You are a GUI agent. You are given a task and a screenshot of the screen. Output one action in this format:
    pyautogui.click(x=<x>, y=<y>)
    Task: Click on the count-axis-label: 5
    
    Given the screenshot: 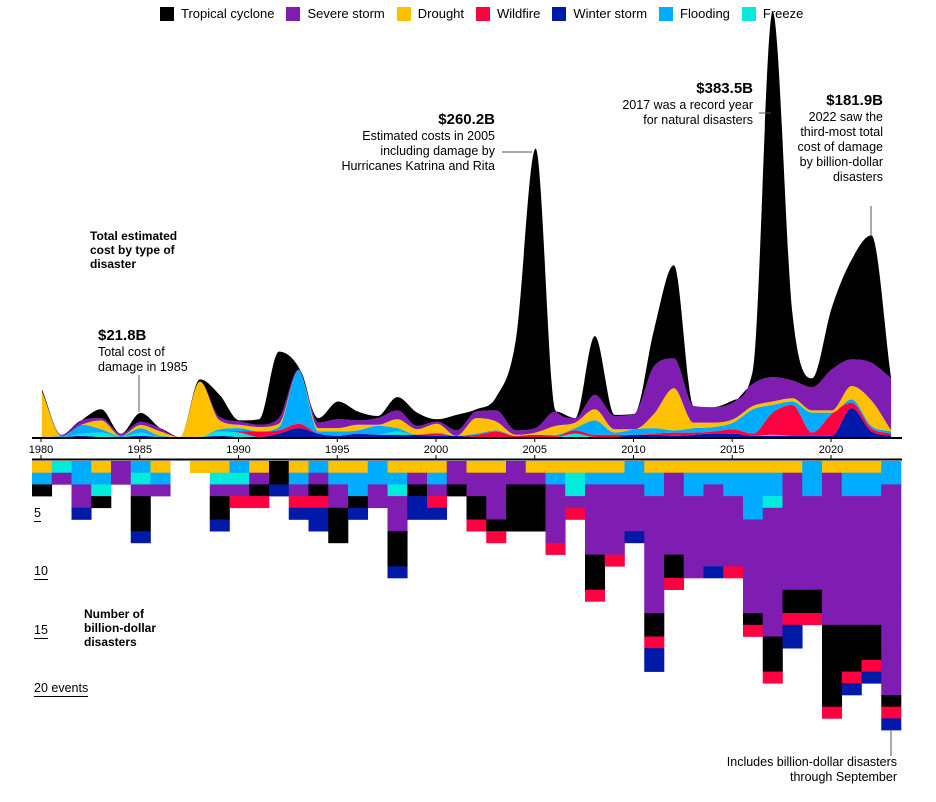 What is the action you would take?
    pyautogui.click(x=37, y=513)
    